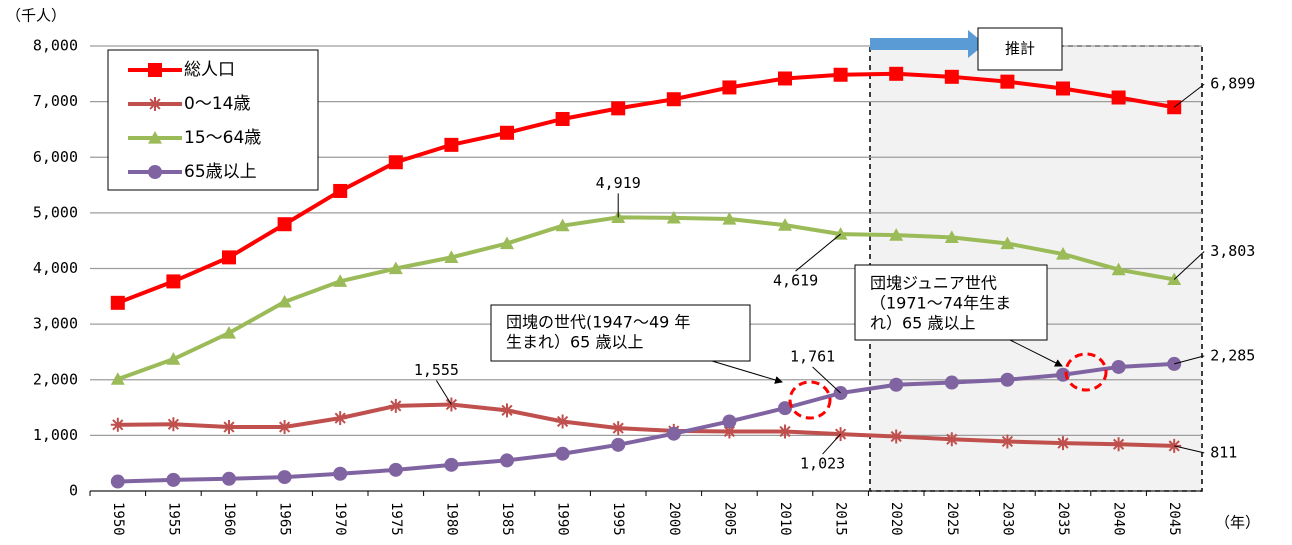 This screenshot has width=1292, height=545. Describe the element at coordinates (209, 70) in the screenshot. I see `legend-label: 総人口` at that location.